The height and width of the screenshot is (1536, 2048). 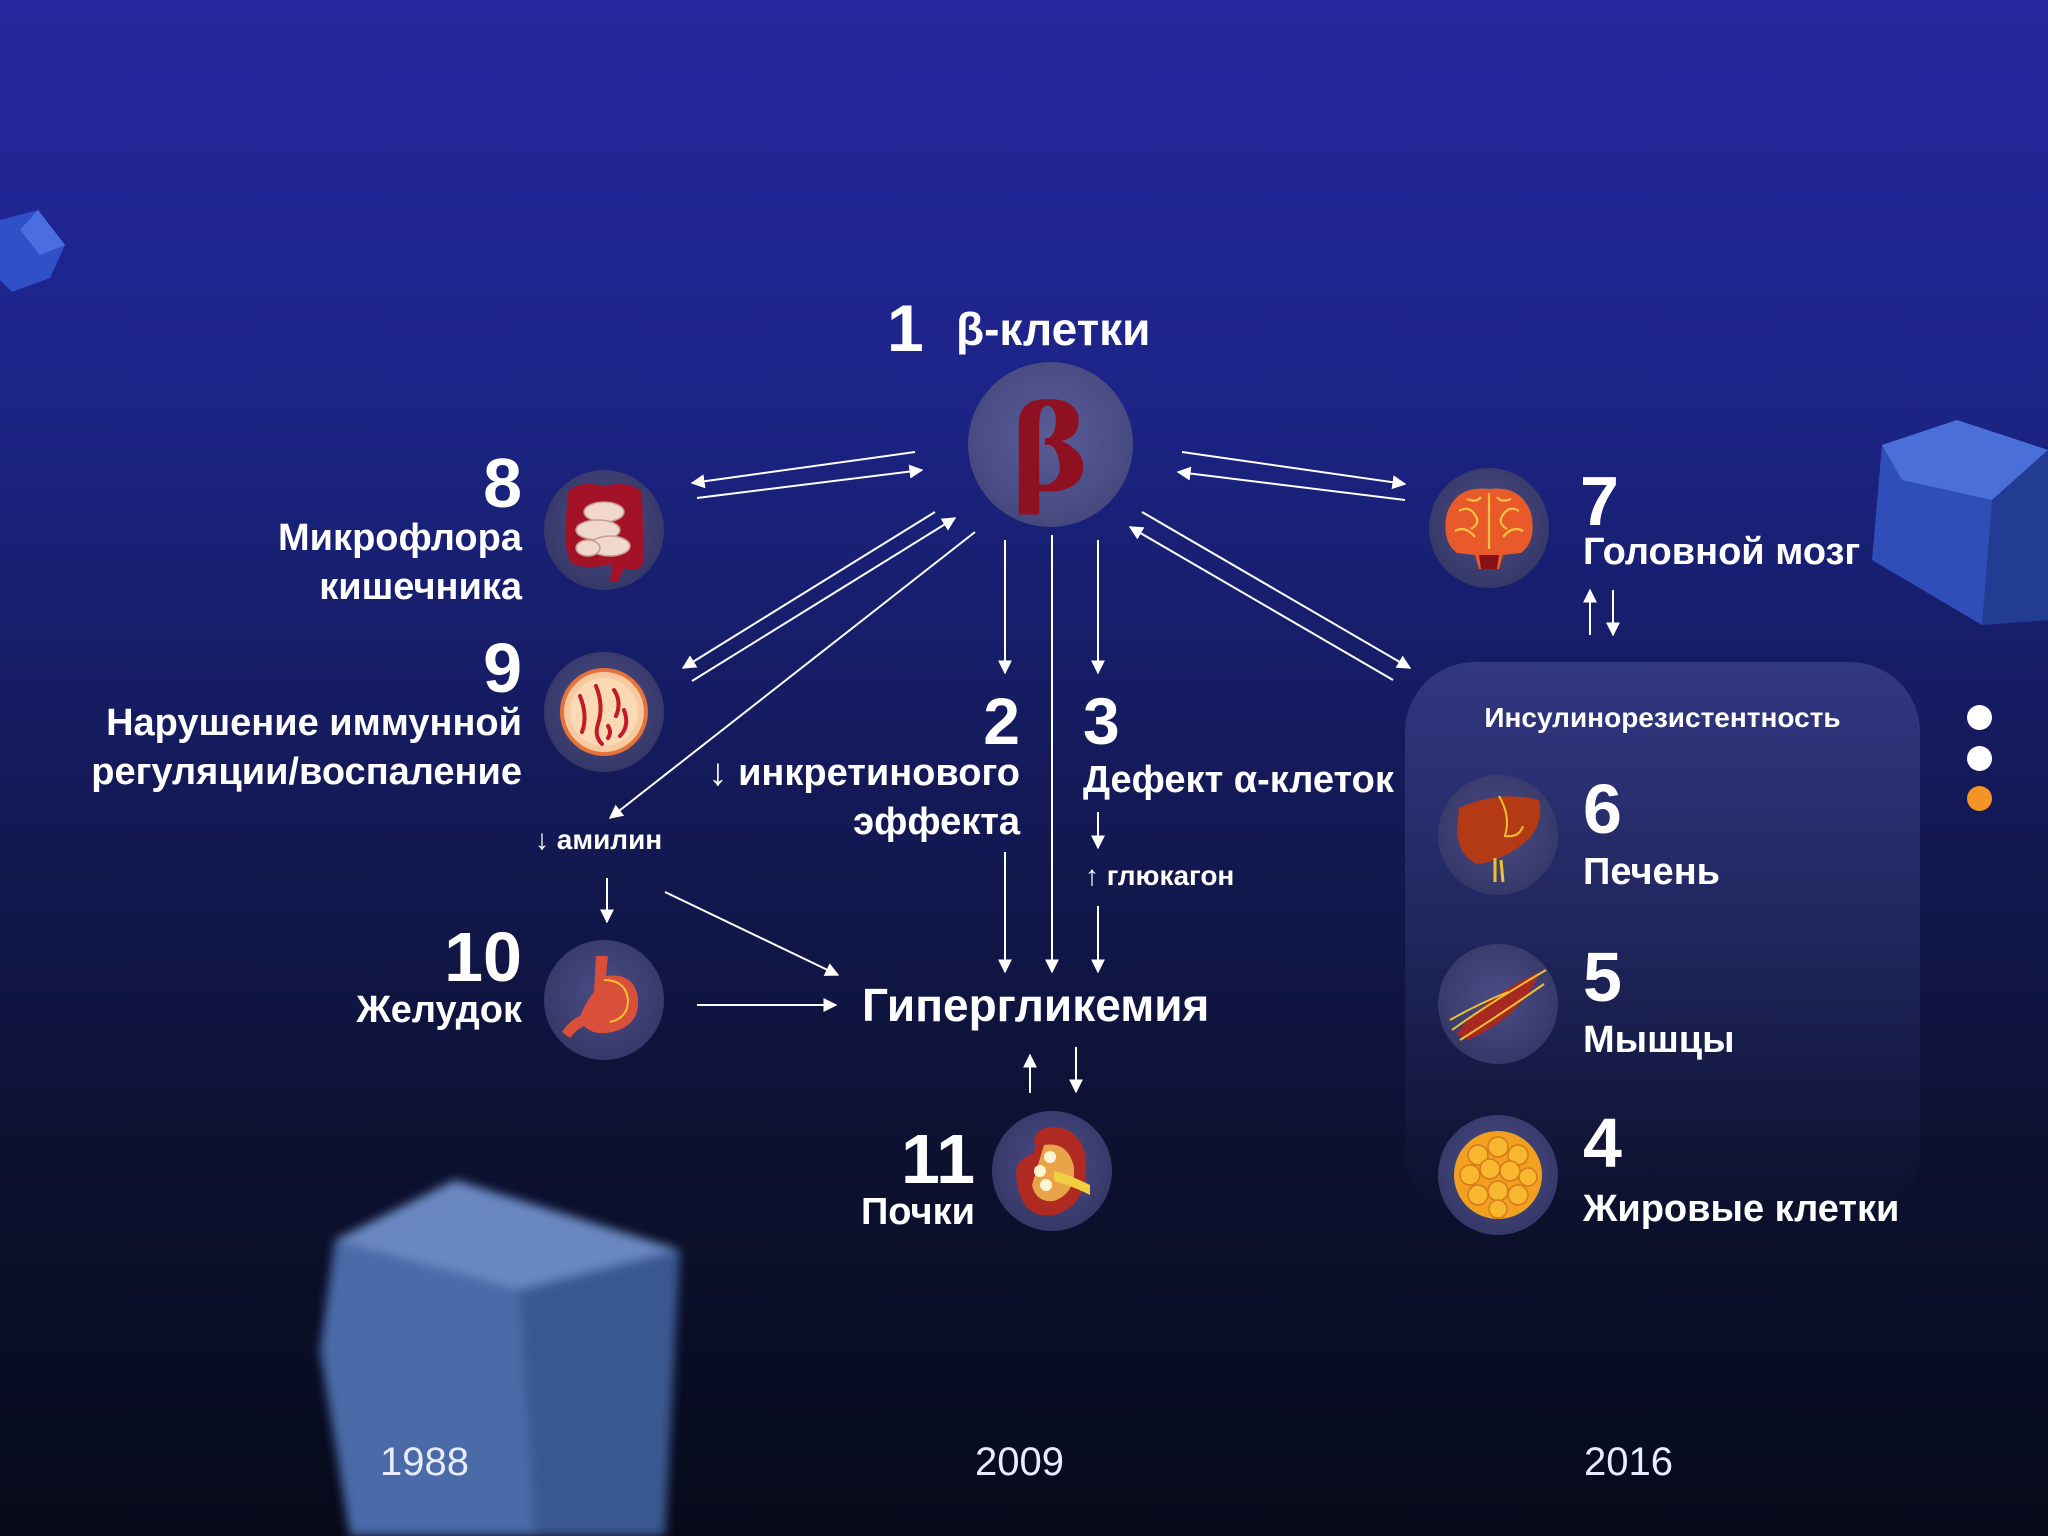 What do you see at coordinates (1741, 1209) in the screenshot?
I see `node-4-label: Жировые клетки` at bounding box center [1741, 1209].